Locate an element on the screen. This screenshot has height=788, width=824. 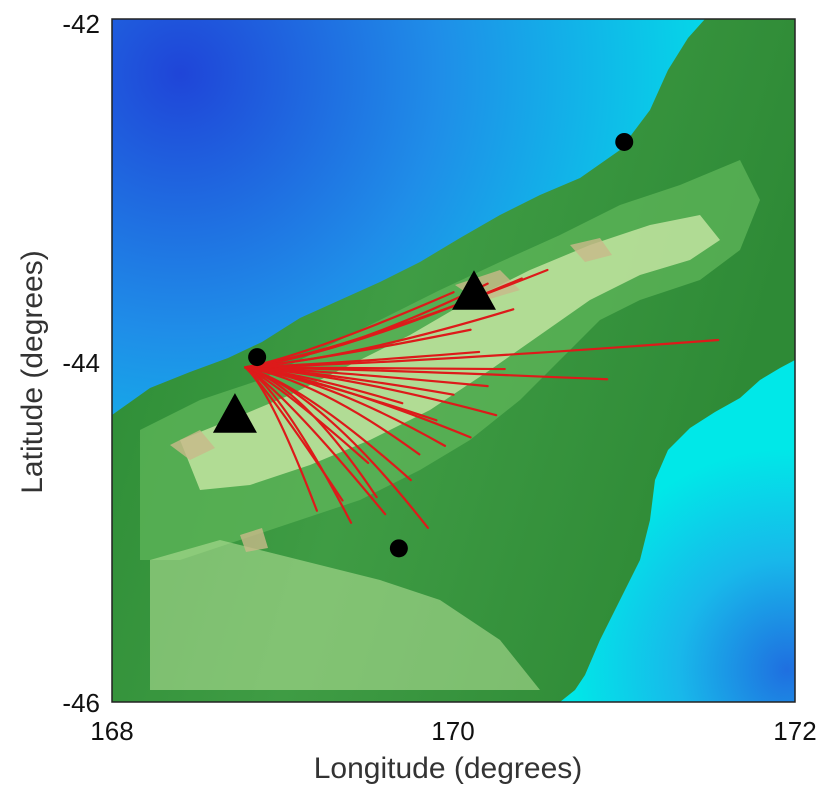
y-tick-label: -46 is located at coordinates (81, 703).